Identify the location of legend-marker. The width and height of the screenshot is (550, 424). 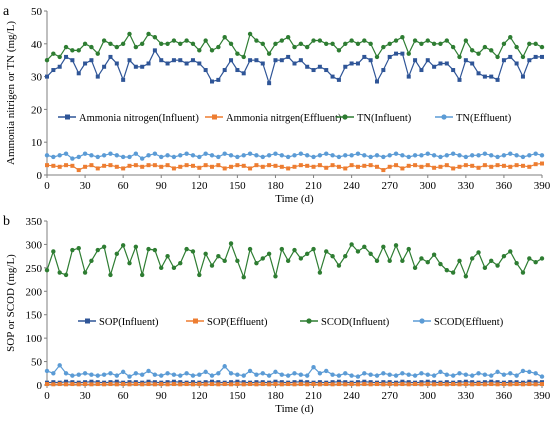
(345, 117).